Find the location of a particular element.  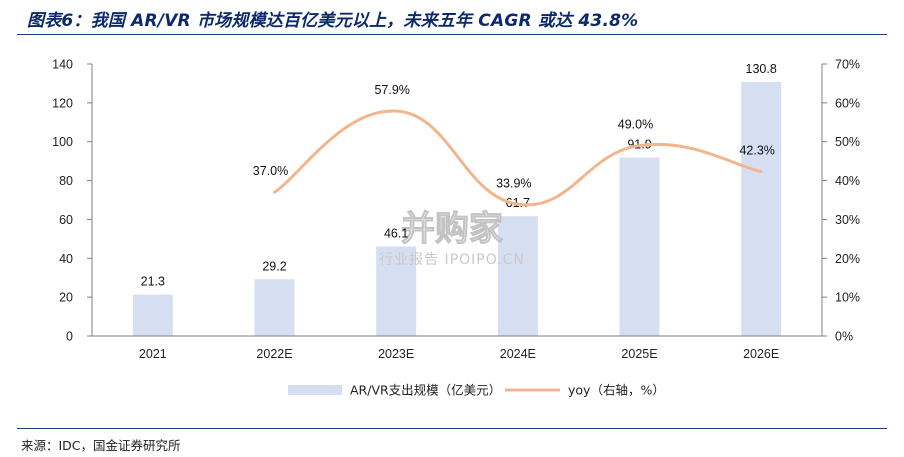

bar-2022E is located at coordinates (274, 307).